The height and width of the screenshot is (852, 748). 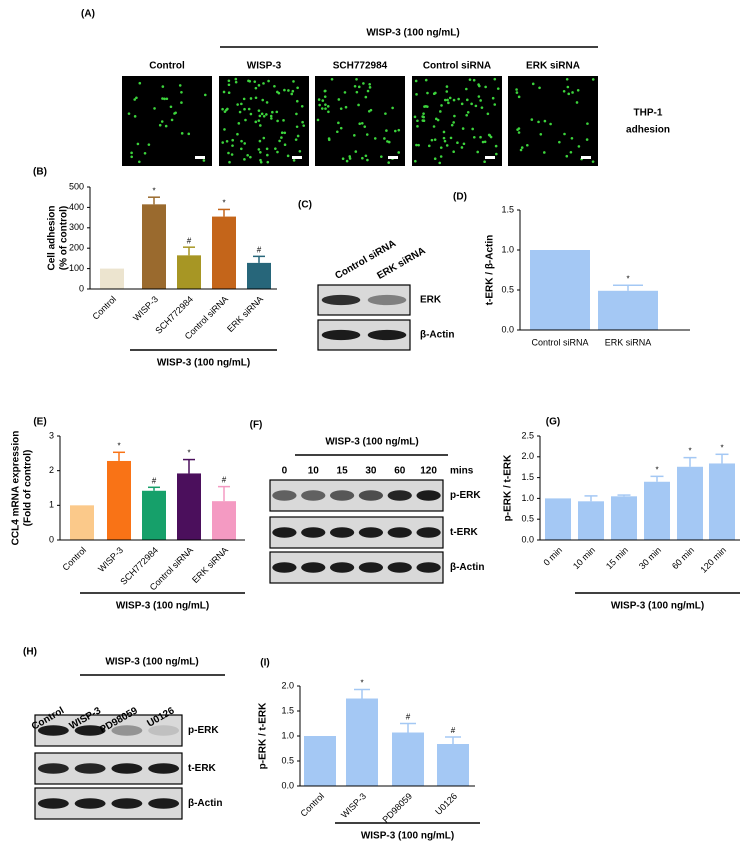 What do you see at coordinates (527, 456) in the screenshot?
I see `y-tick-label: 2.0` at bounding box center [527, 456].